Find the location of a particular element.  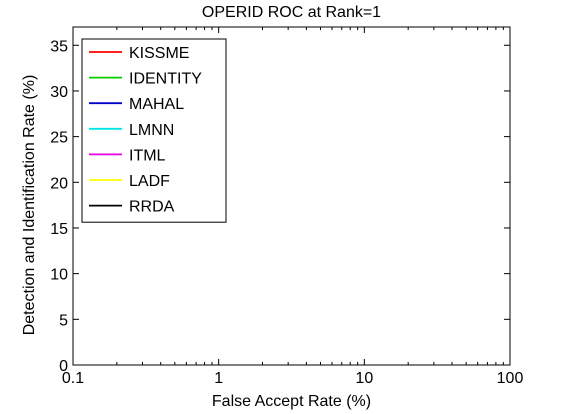

y-tick-label: 30 is located at coordinates (59, 92).